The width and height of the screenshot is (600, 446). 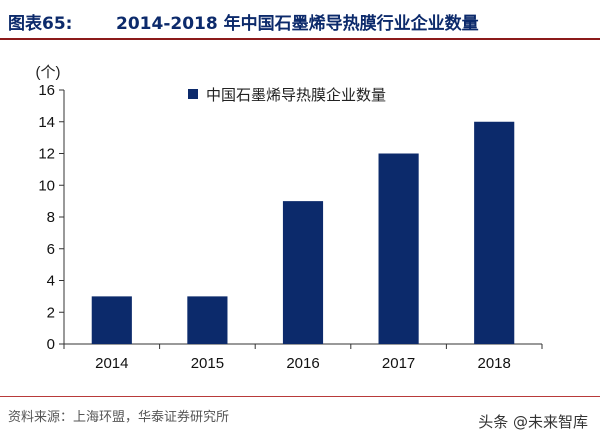 I want to click on x-tick-label: 2014, so click(x=111, y=363).